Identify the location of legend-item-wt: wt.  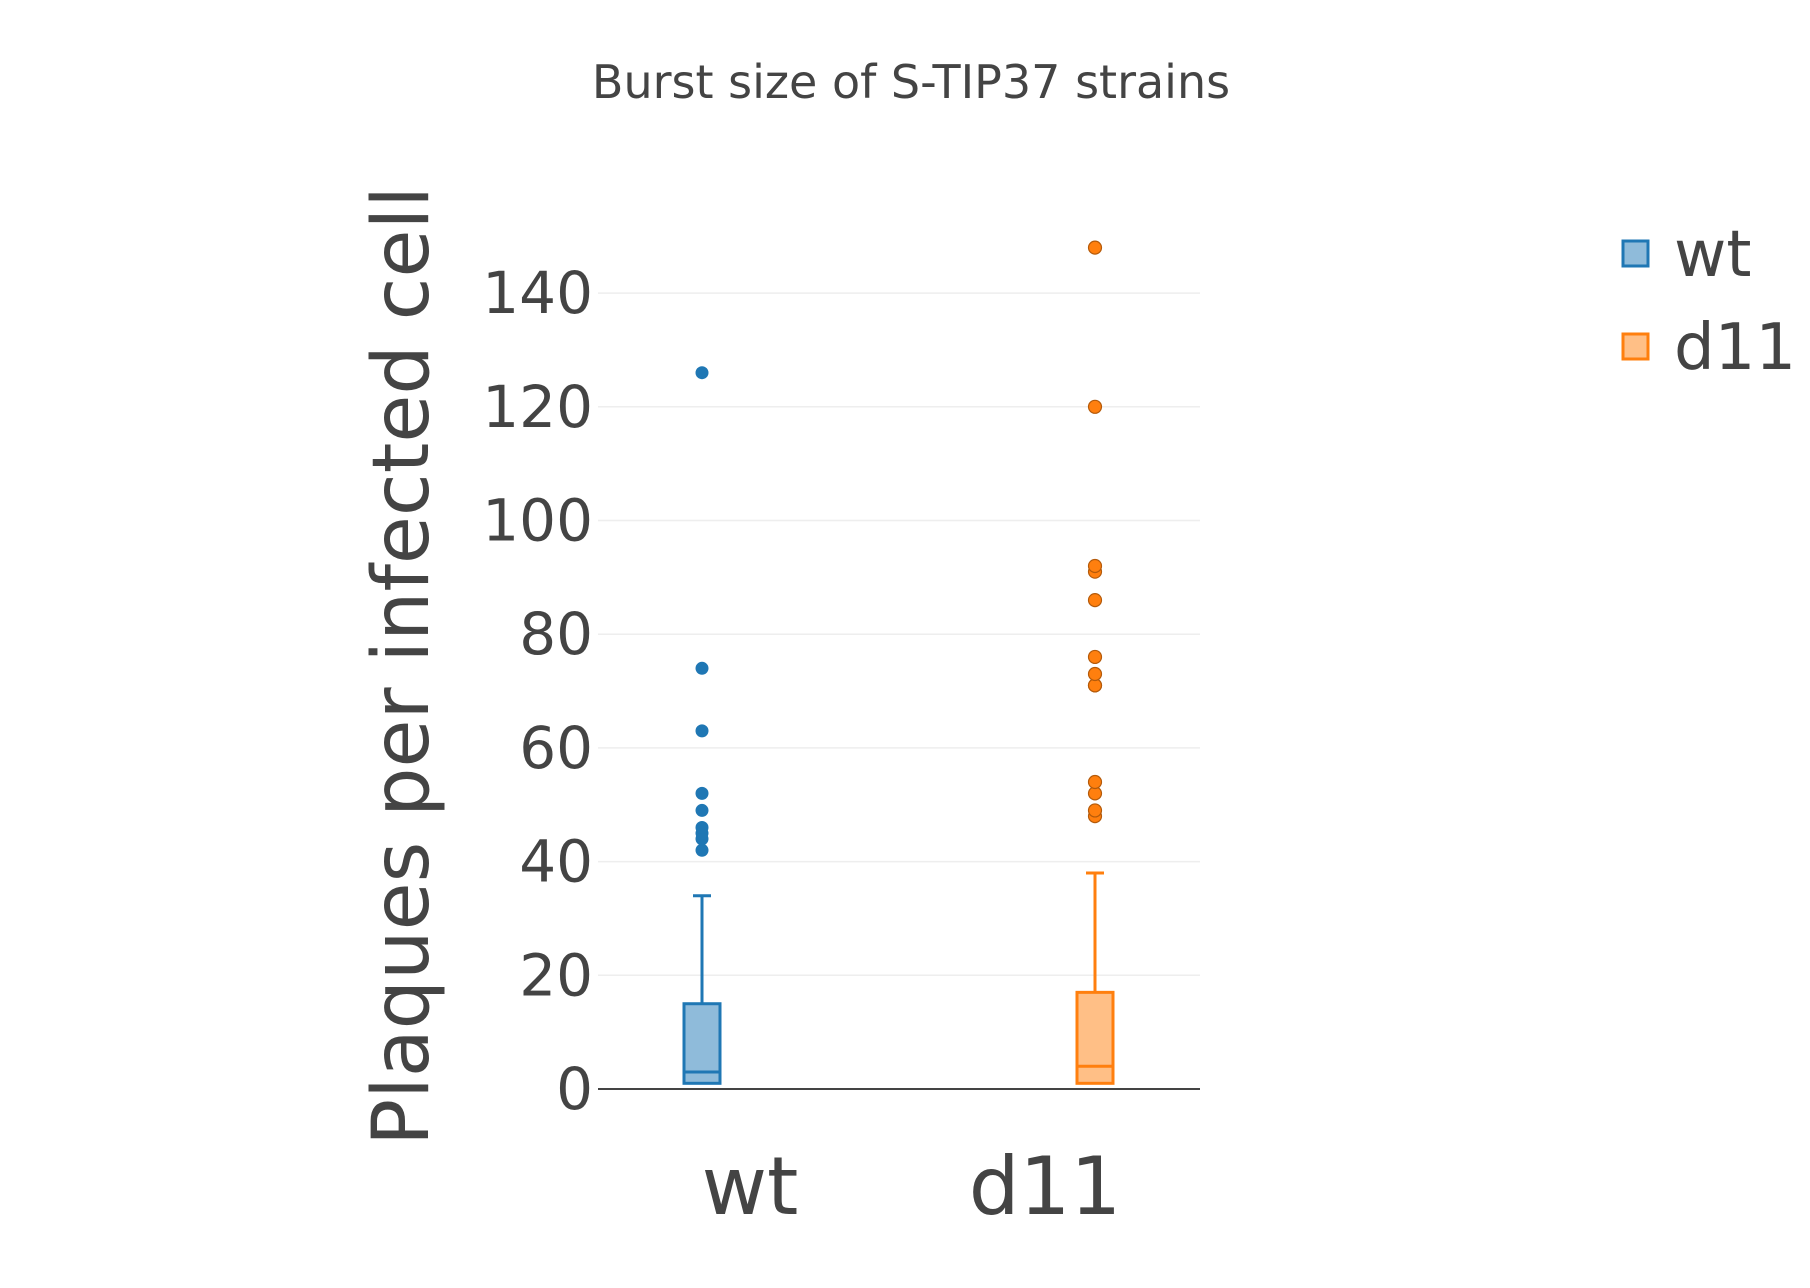
(1686, 255).